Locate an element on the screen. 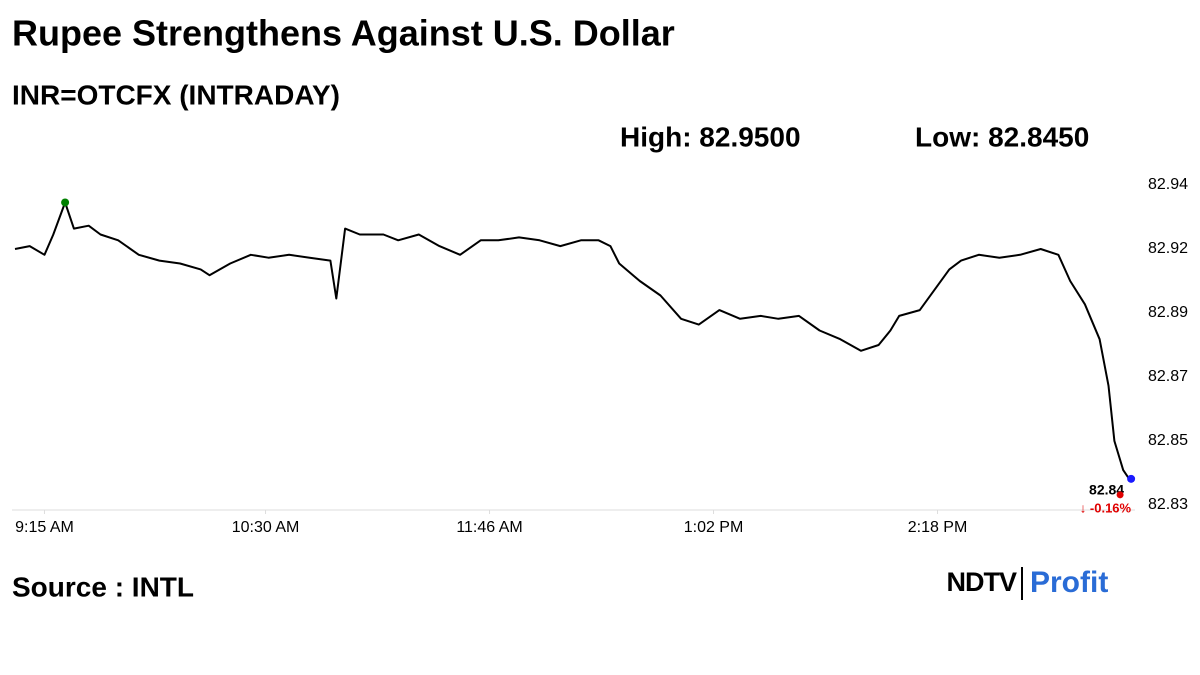 Image resolution: width=1200 pixels, height=675 pixels. y-tick-label: 82.92 is located at coordinates (1168, 248).